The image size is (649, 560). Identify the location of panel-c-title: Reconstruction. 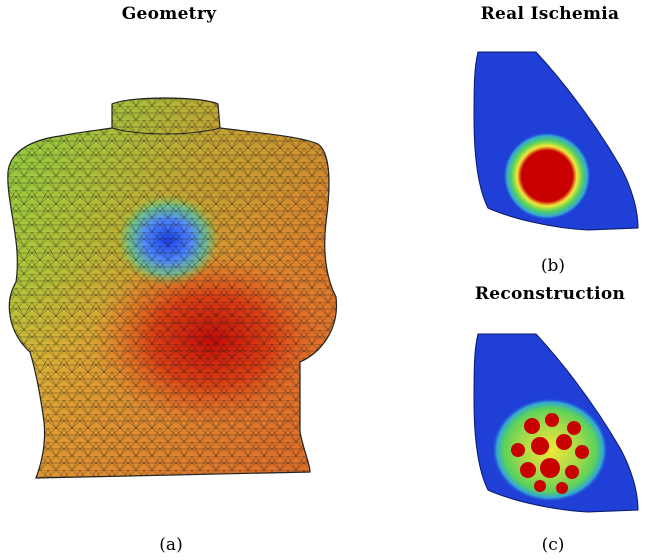
(550, 294).